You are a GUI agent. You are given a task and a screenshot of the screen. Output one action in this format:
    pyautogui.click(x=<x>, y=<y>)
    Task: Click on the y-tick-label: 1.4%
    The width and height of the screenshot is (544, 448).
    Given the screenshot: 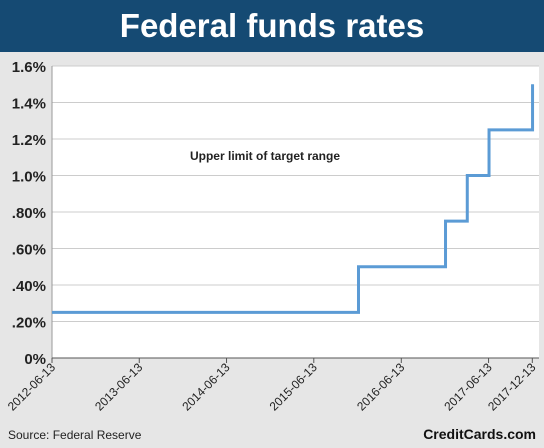 What is the action you would take?
    pyautogui.click(x=29, y=104)
    